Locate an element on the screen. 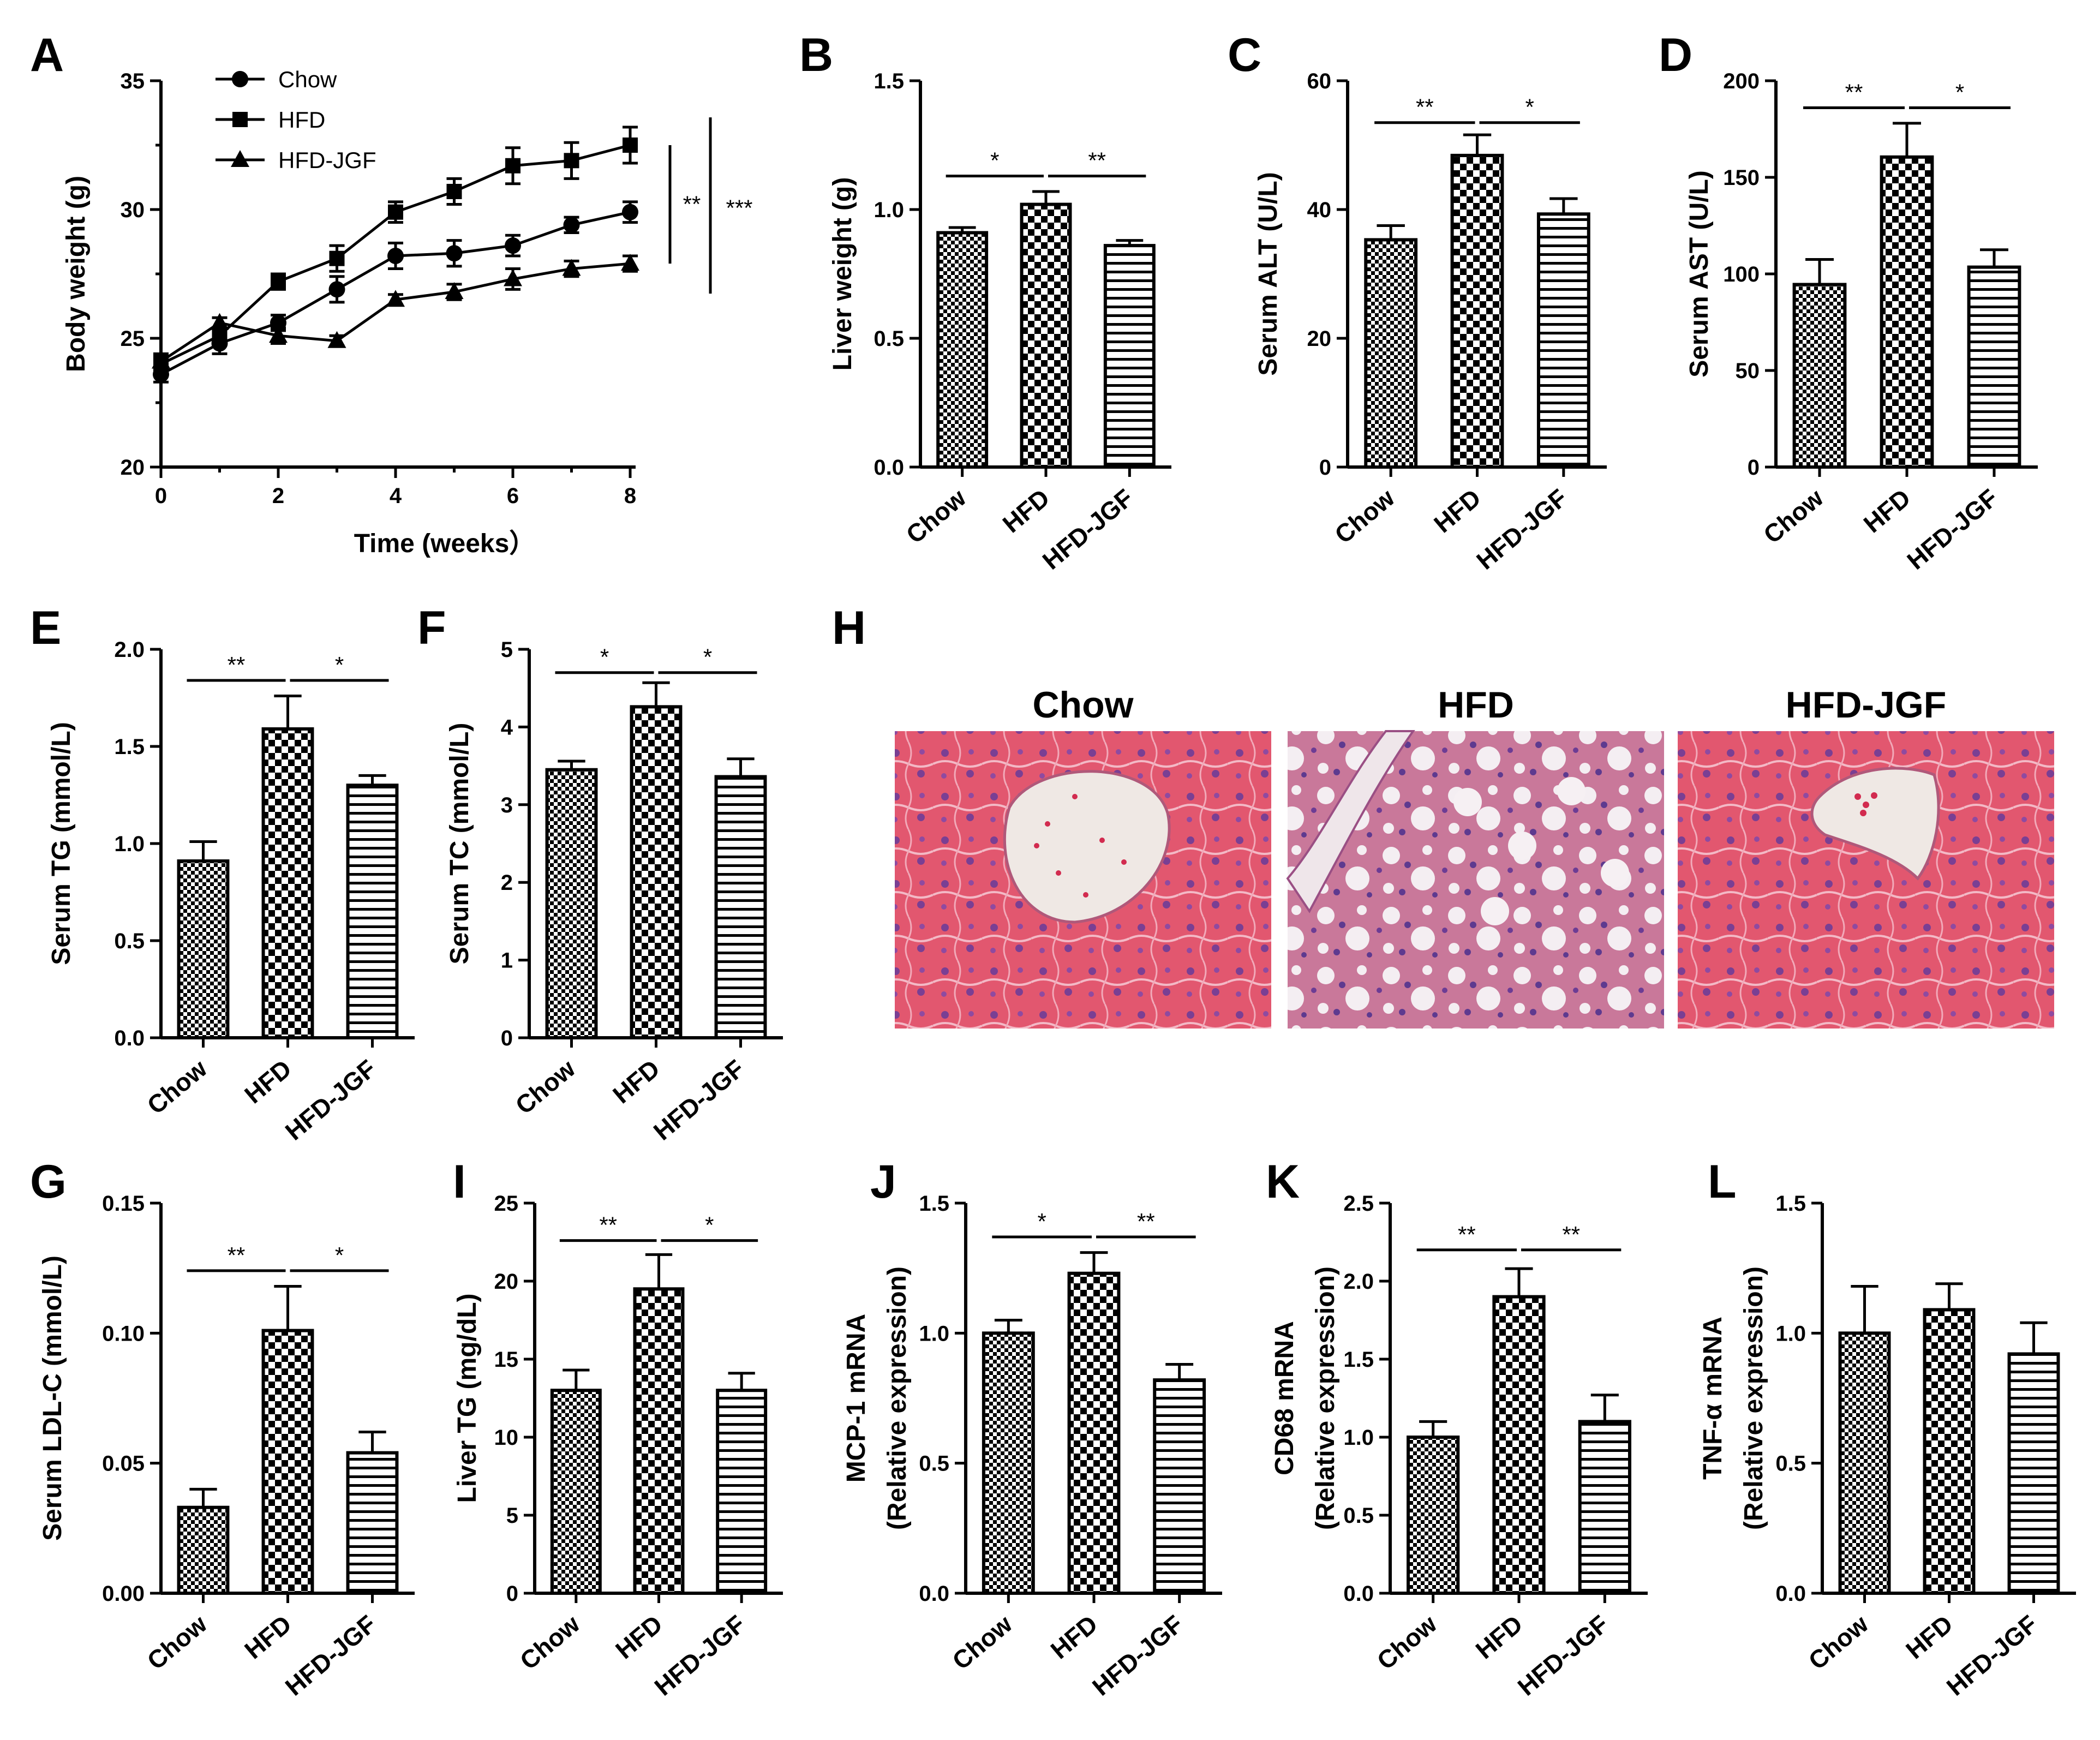  y-tick-label: 3 is located at coordinates (507, 805).